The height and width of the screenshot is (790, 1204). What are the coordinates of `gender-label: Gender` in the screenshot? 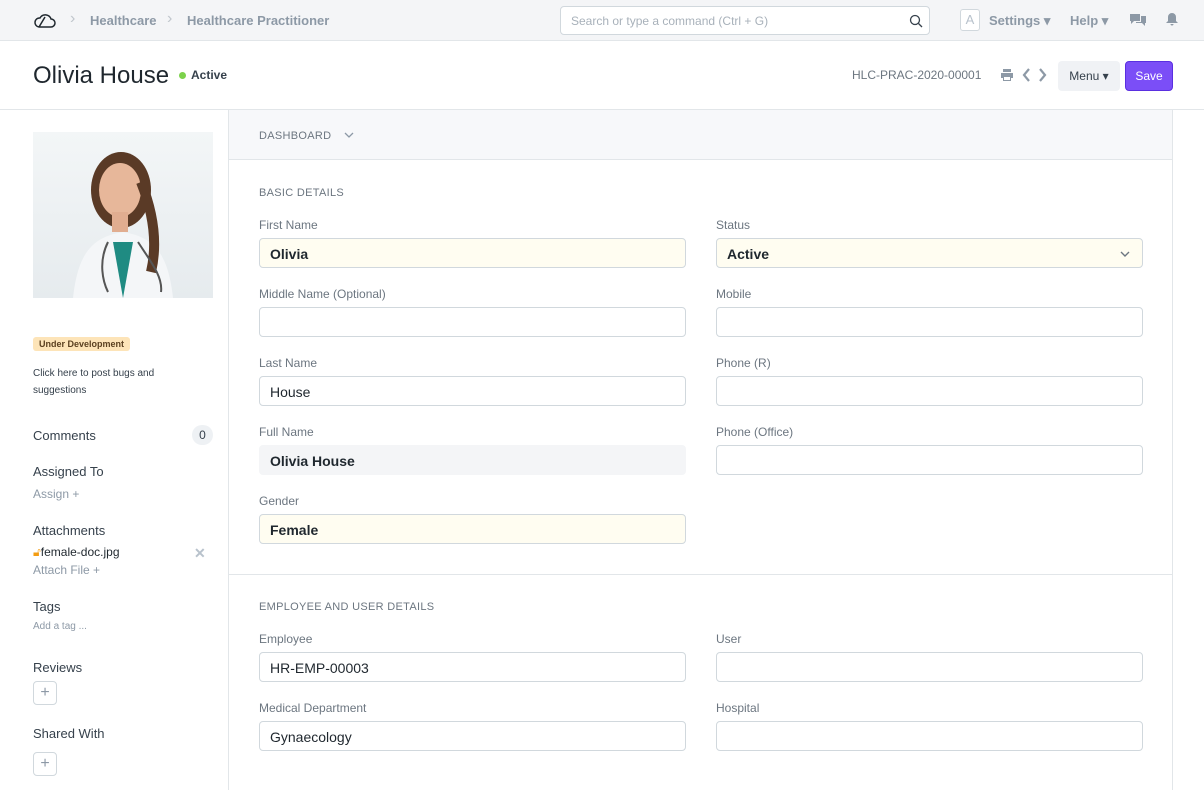 It's located at (279, 501).